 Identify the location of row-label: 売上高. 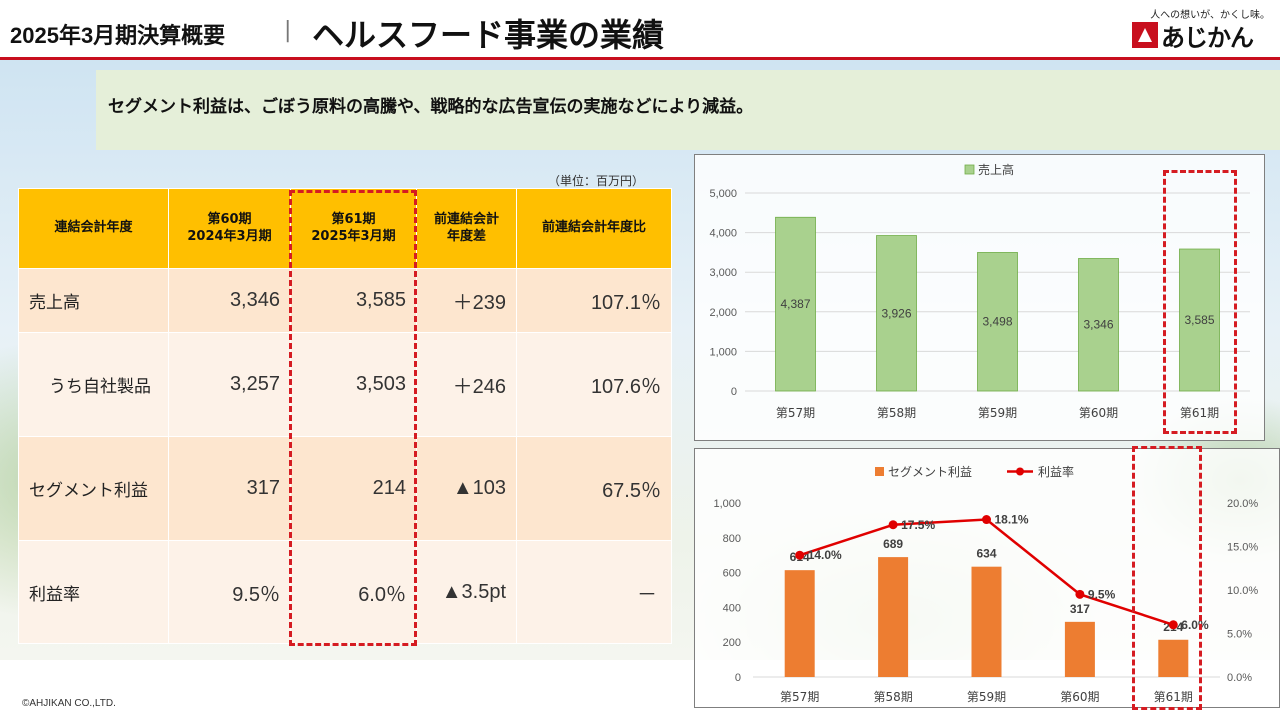
(93, 300).